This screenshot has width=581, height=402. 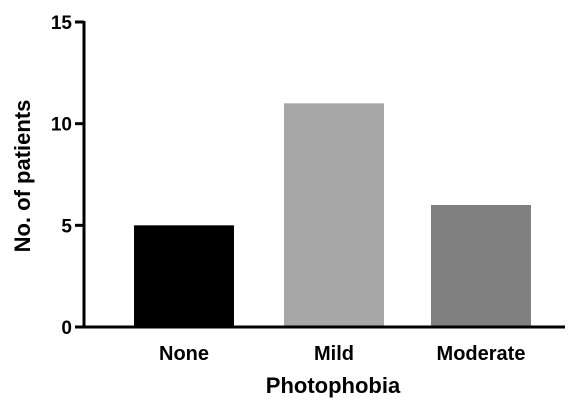 I want to click on y-tick-label: 5, so click(x=66, y=226).